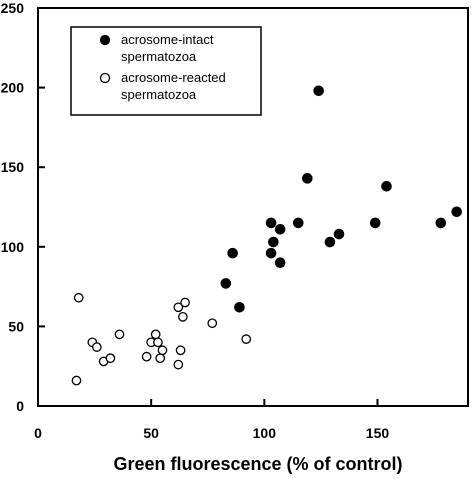 This screenshot has height=479, width=474. What do you see at coordinates (13, 167) in the screenshot?
I see `y-tick-label: 150` at bounding box center [13, 167].